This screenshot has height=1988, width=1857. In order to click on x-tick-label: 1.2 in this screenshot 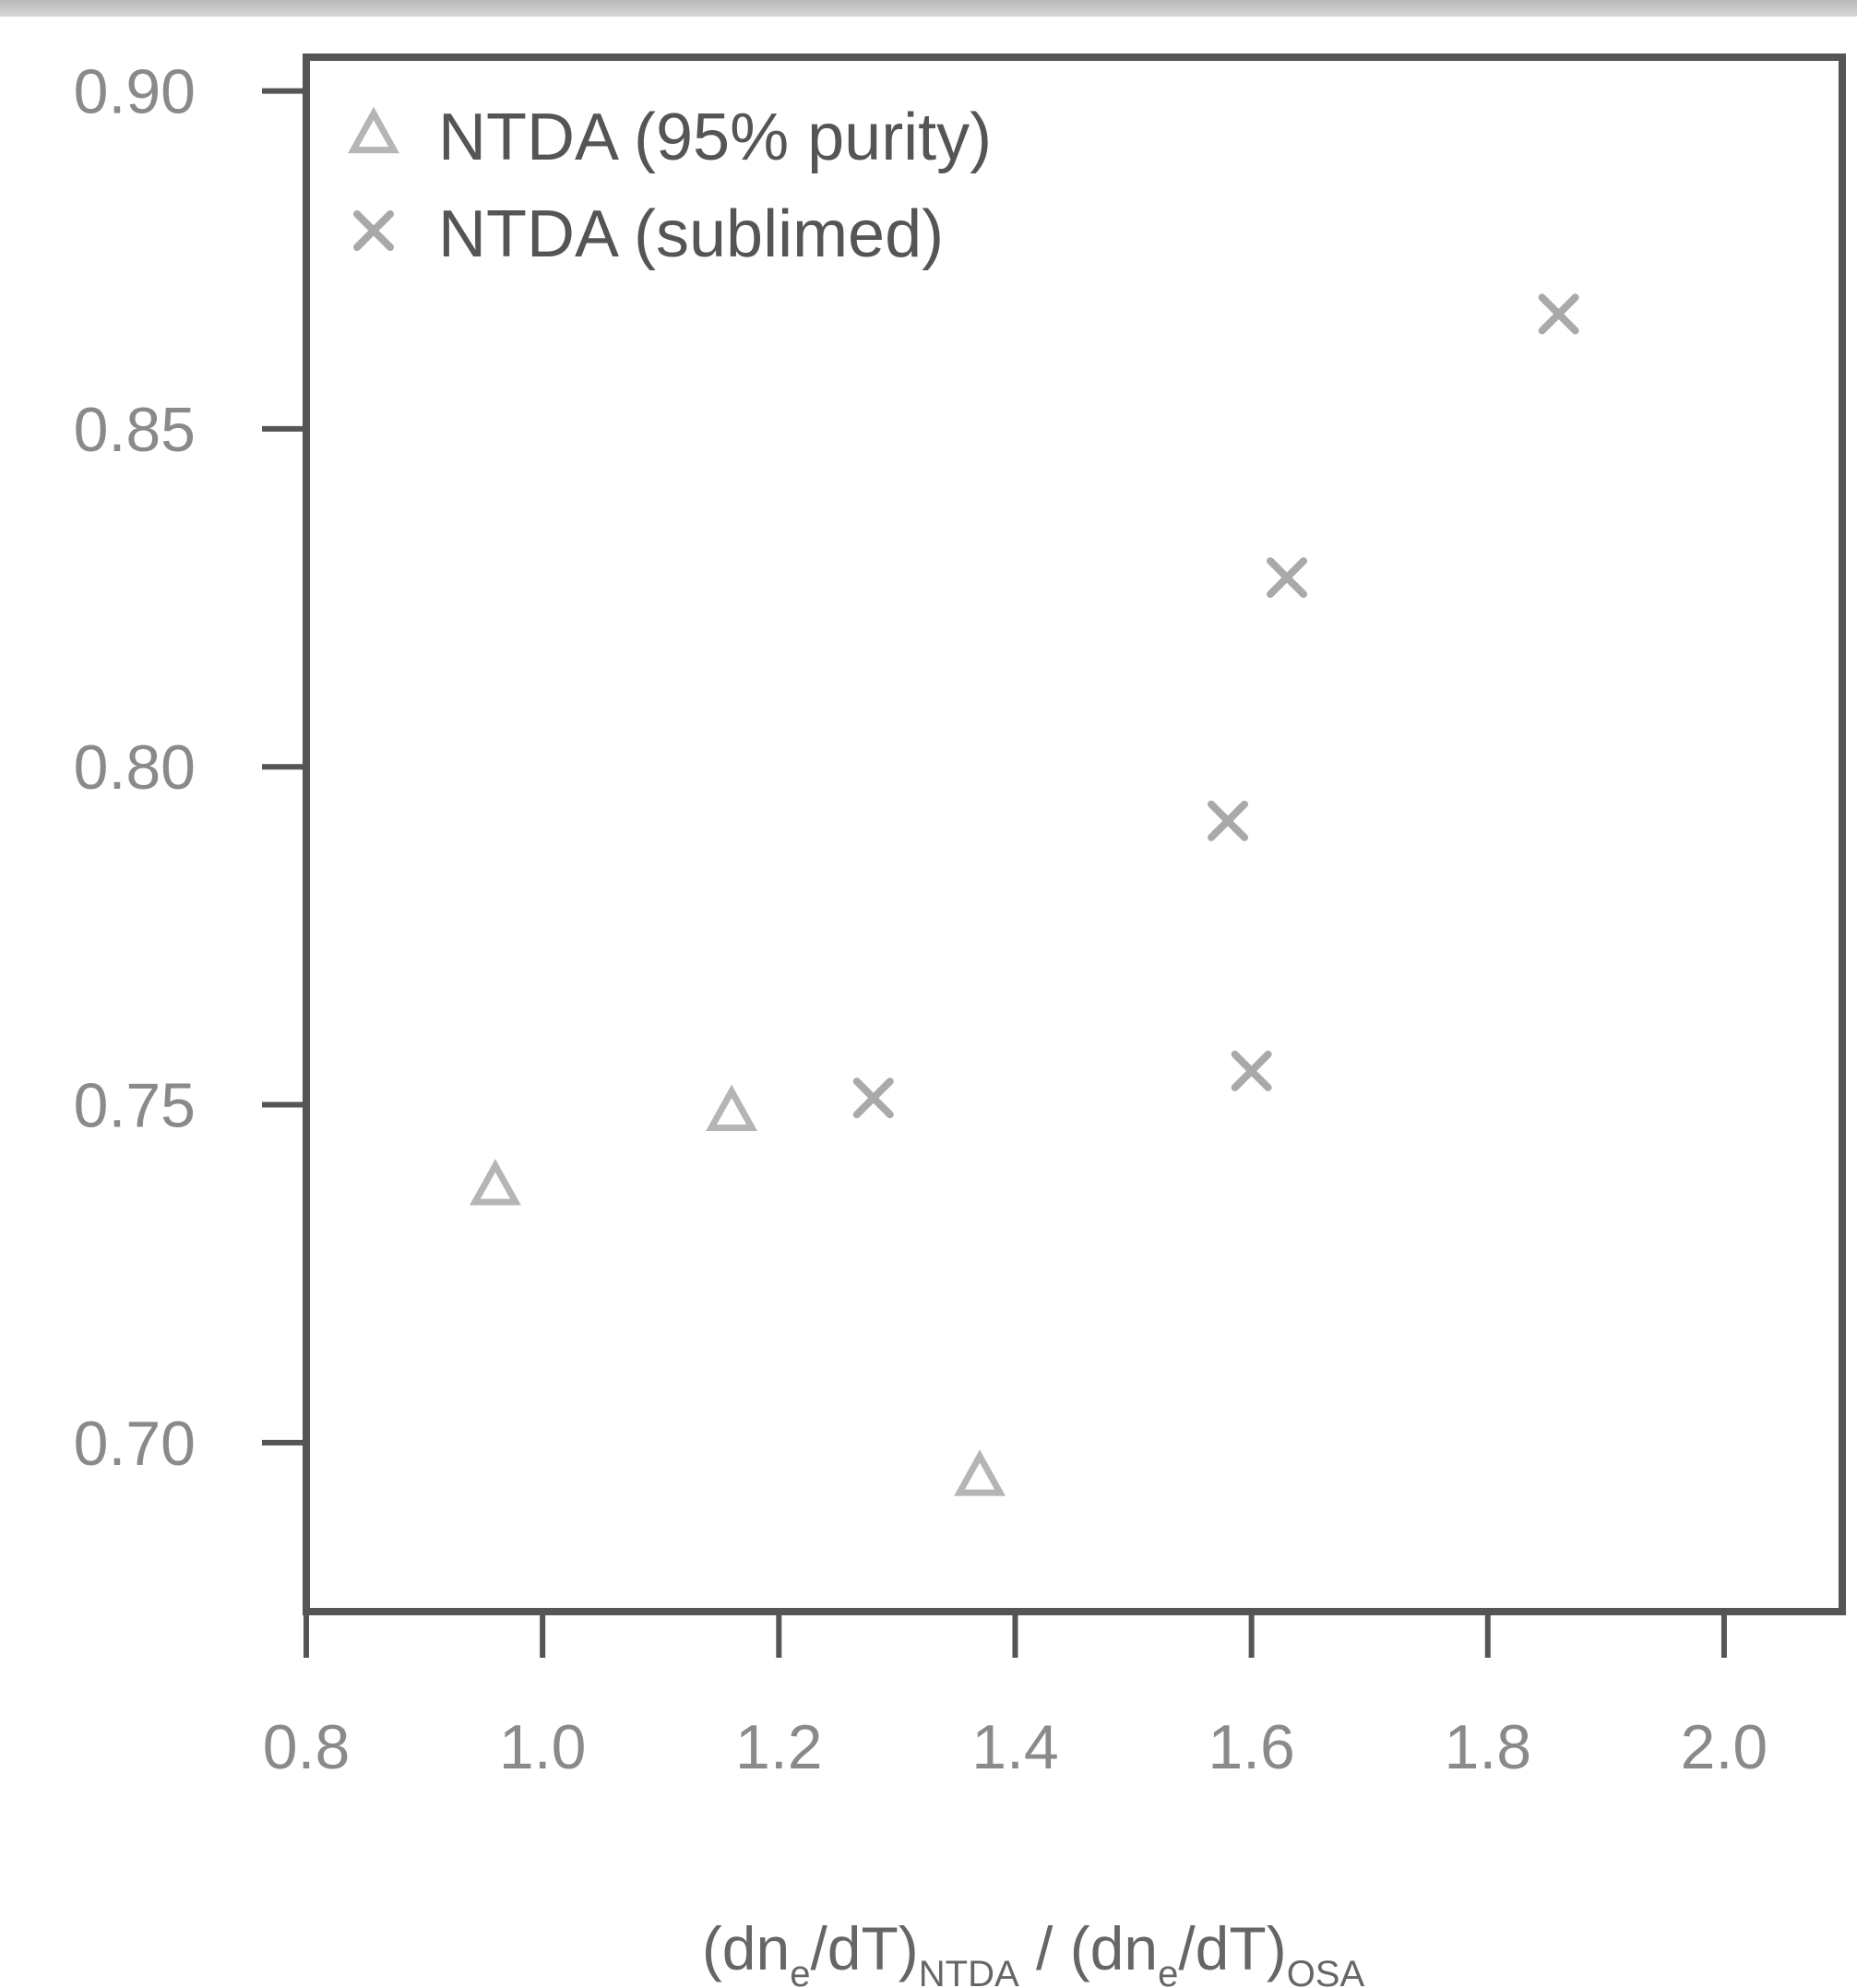, I will do `click(779, 1747)`.